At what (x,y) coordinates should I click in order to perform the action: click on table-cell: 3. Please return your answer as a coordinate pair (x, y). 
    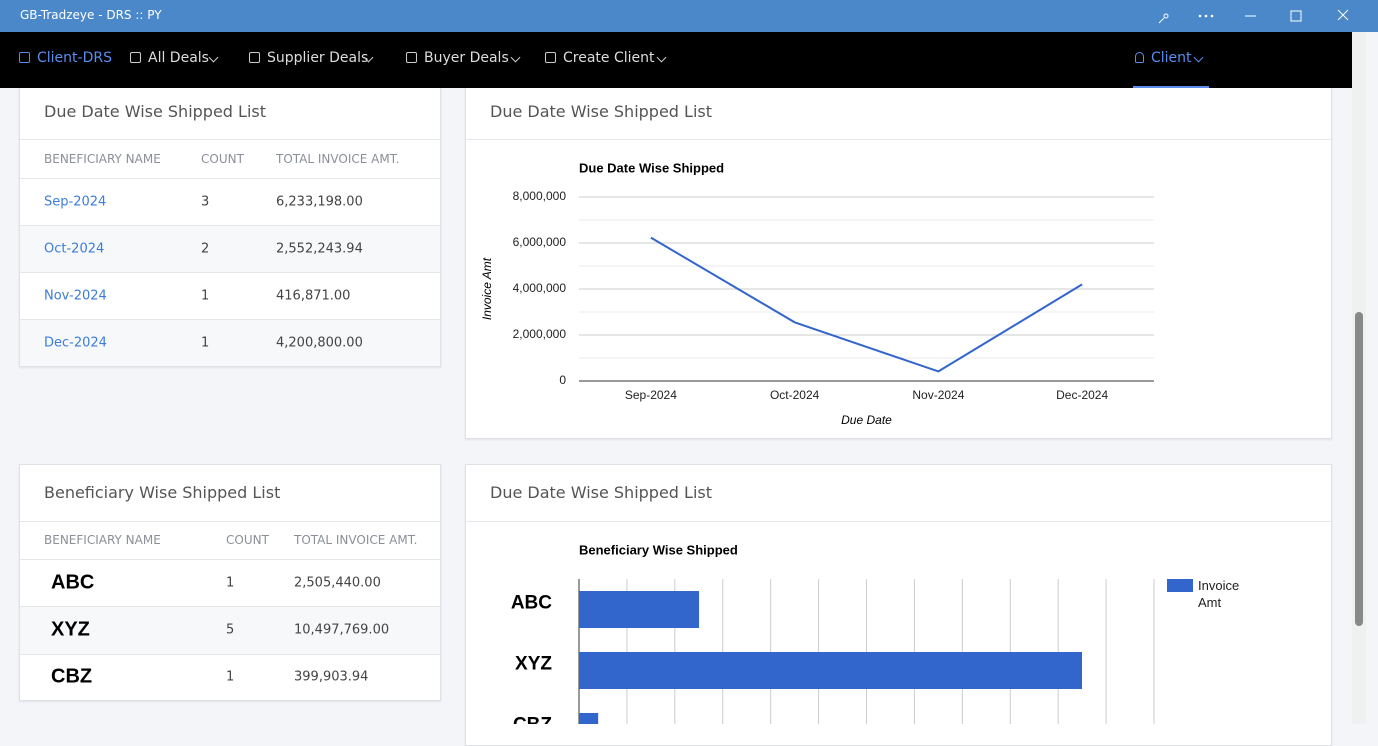
    Looking at the image, I should click on (205, 201).